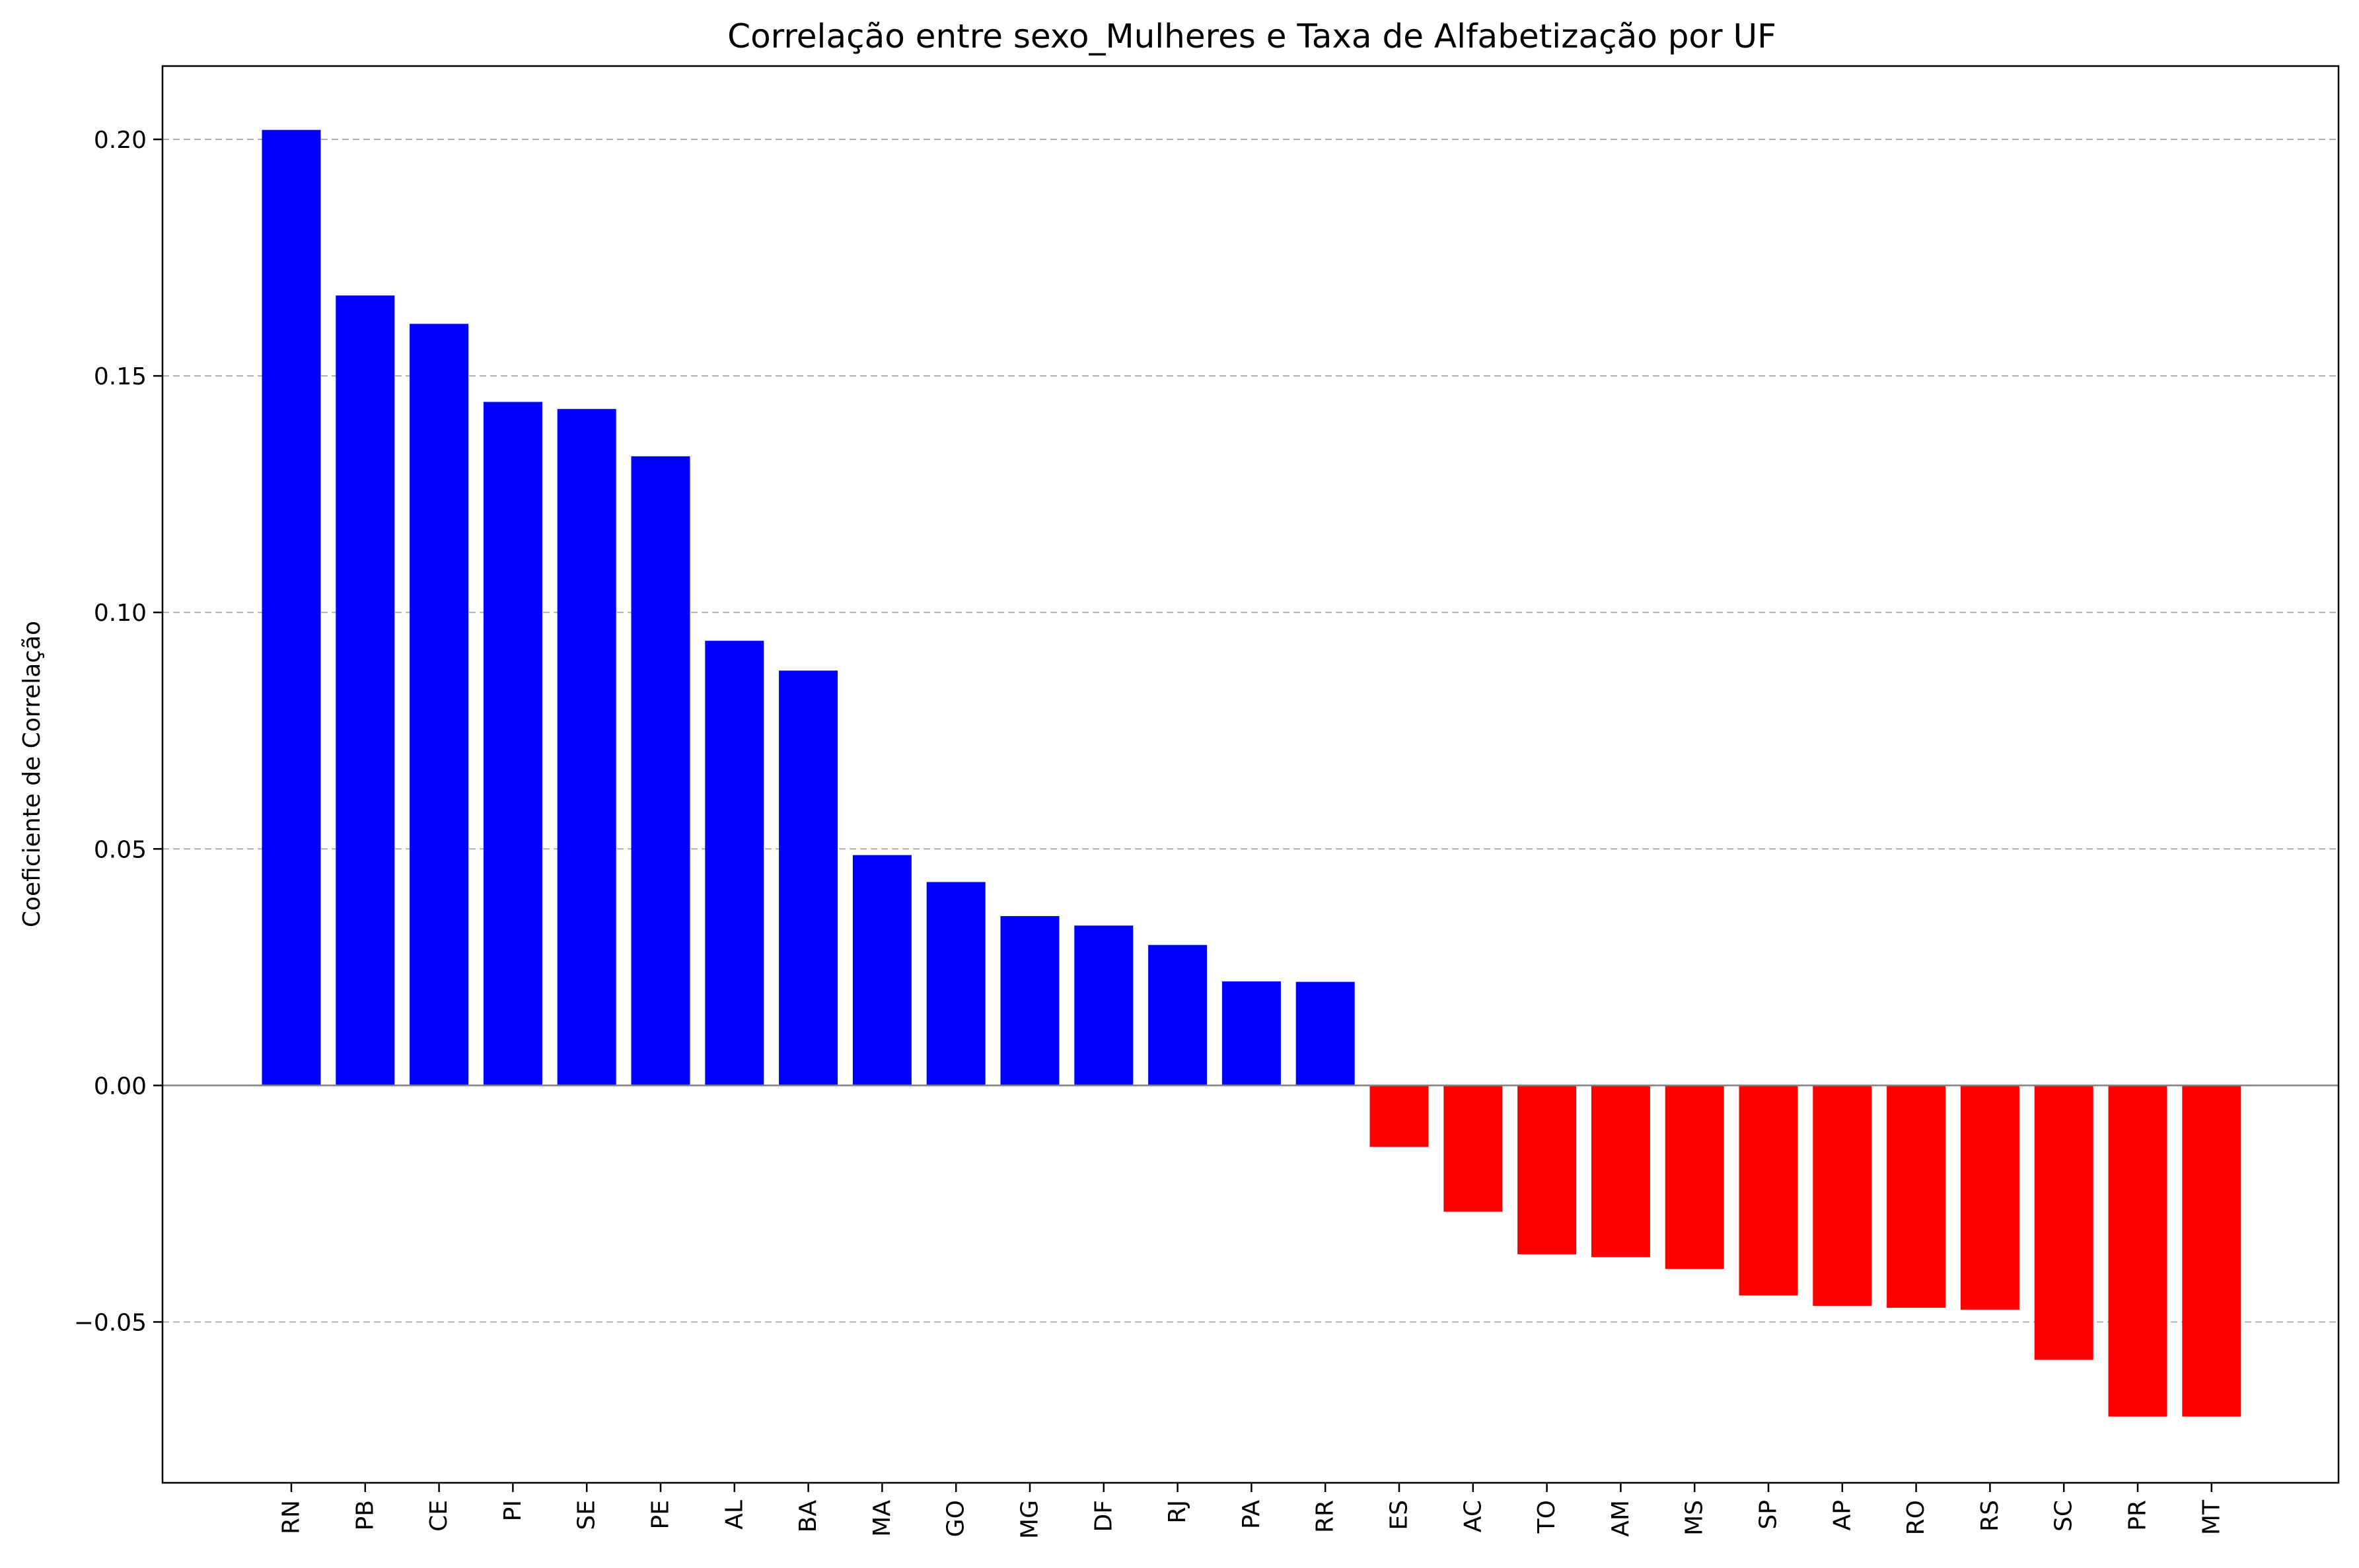 The height and width of the screenshot is (1568, 2359). I want to click on x-tick-label: RS, so click(1990, 1516).